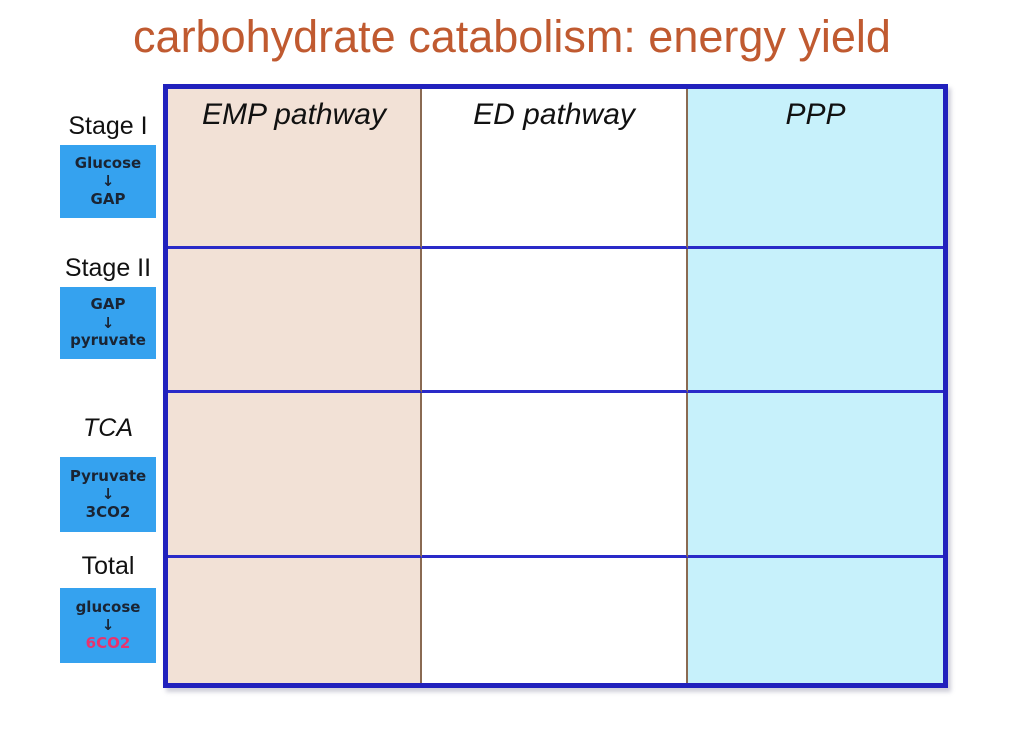  I want to click on total-box-from: glucose, so click(108, 606).